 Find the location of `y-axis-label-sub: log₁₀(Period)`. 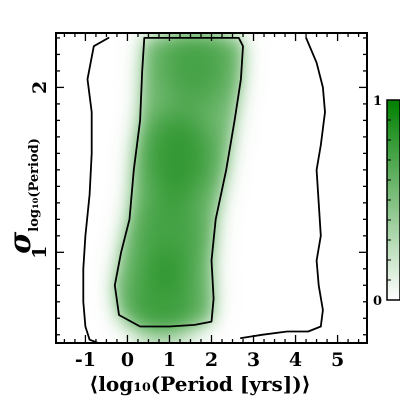

y-axis-label-sub: log₁₀(Period) is located at coordinates (34, 185).